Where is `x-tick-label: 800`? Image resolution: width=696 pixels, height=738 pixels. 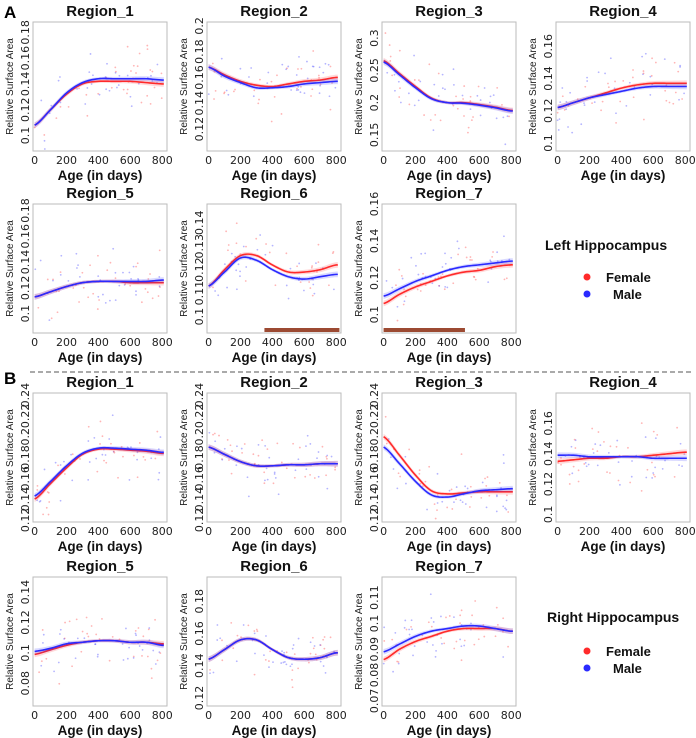
x-tick-label: 800 is located at coordinates (336, 531).